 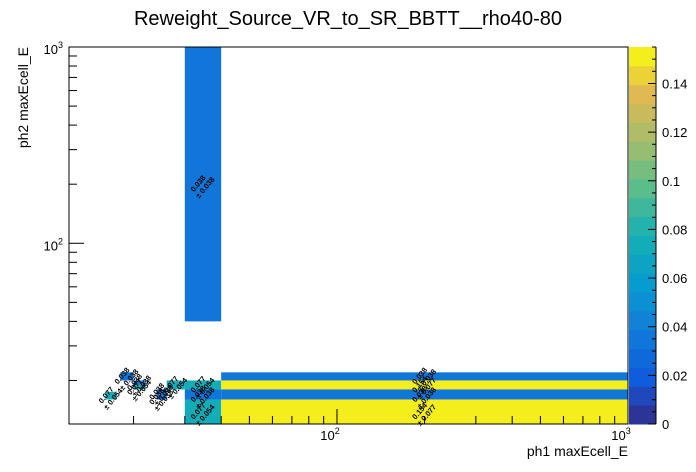 What do you see at coordinates (671, 181) in the screenshot?
I see `colorbar-tick-label: 0.1` at bounding box center [671, 181].